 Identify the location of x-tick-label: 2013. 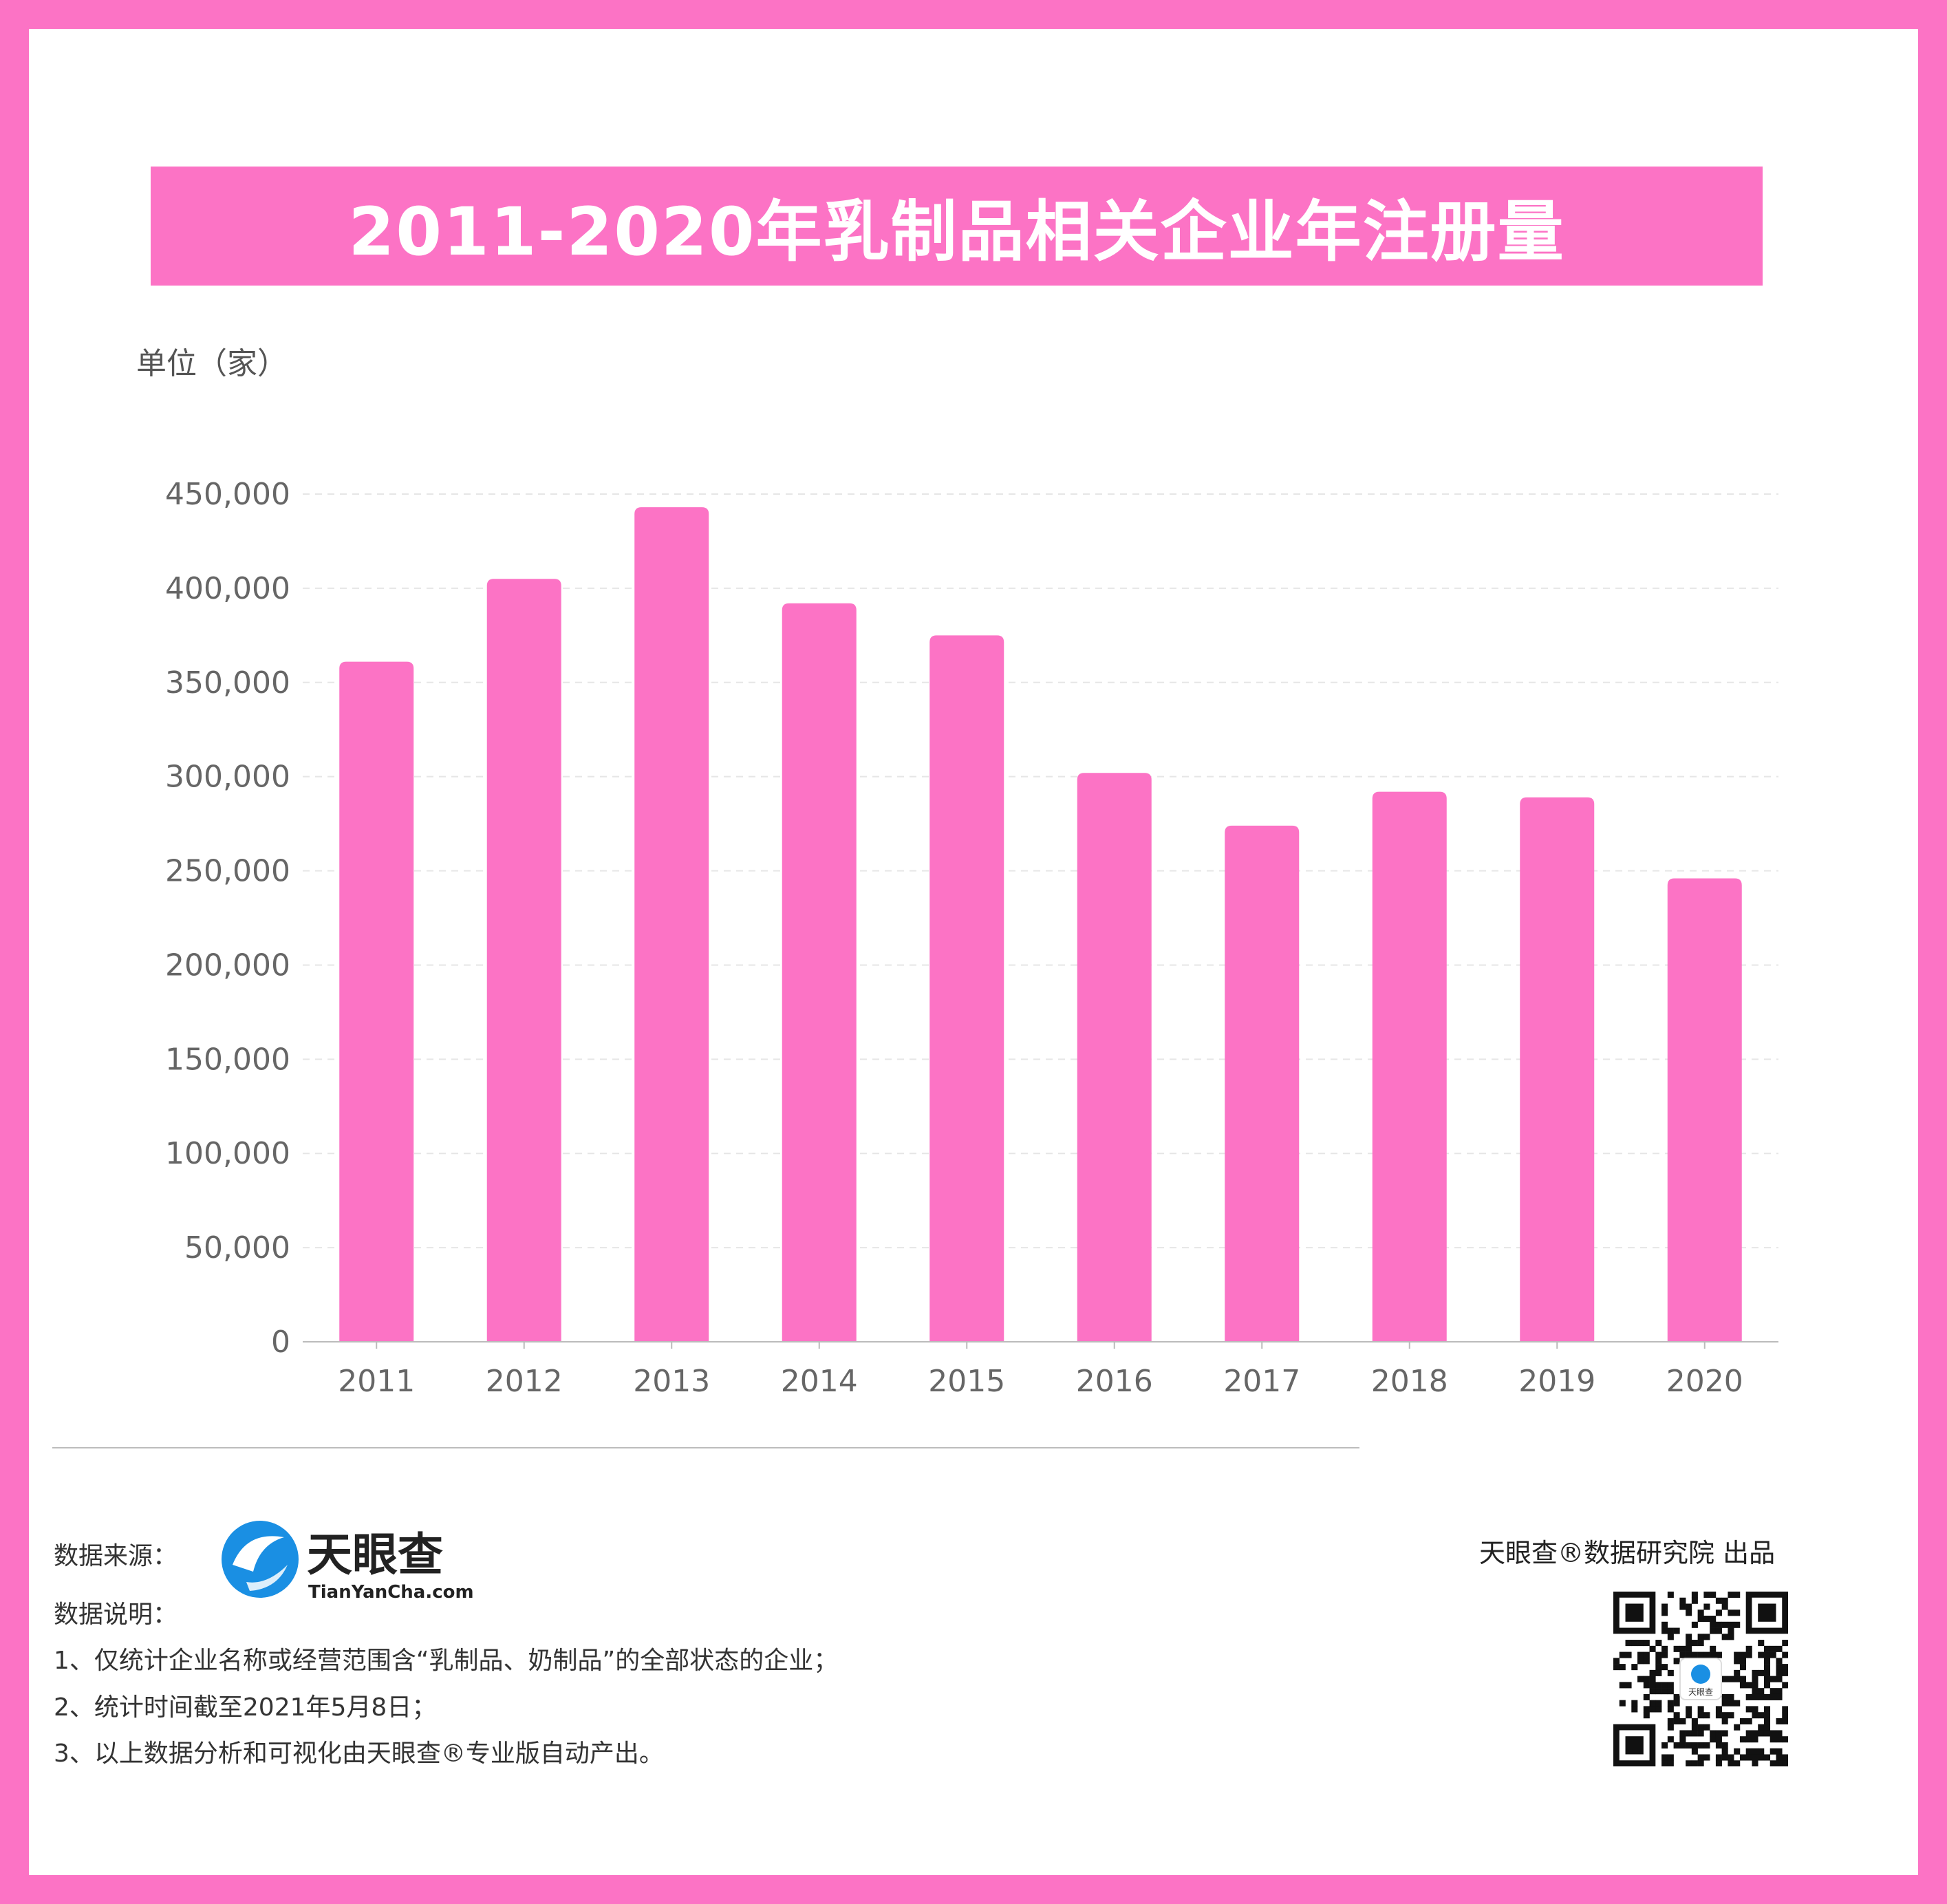
(671, 1381).